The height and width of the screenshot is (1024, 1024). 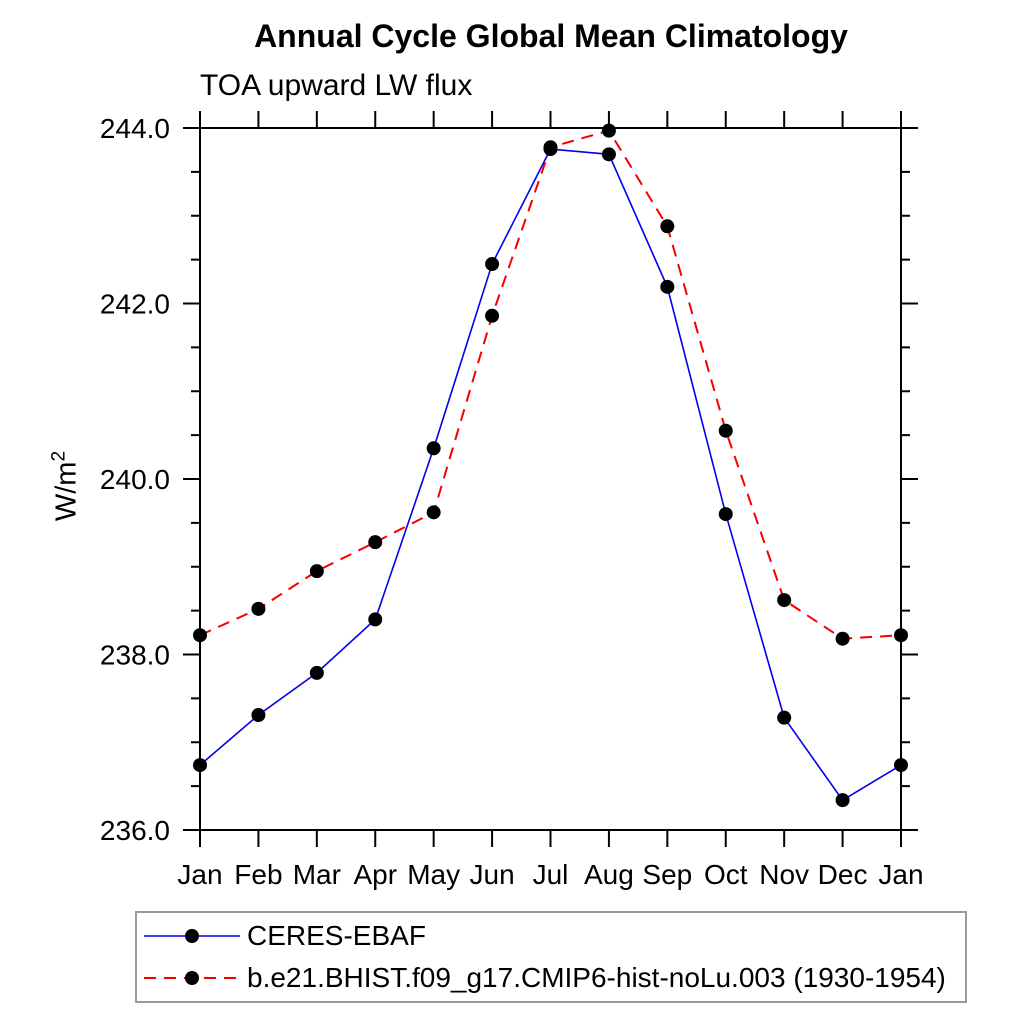 What do you see at coordinates (843, 874) in the screenshot?
I see `x-tick-label: Dec` at bounding box center [843, 874].